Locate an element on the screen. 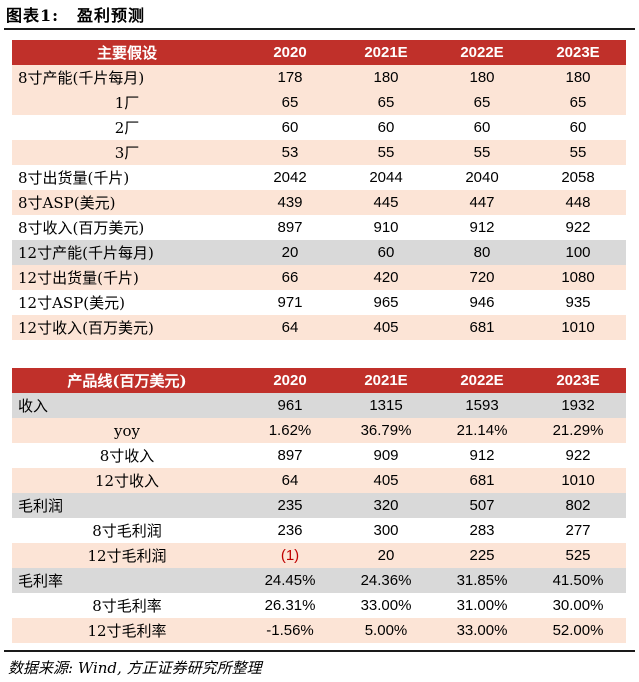 This screenshot has width=639, height=682. table-row: 8寸ASP(美元) 439 445 447 448 is located at coordinates (319, 202).